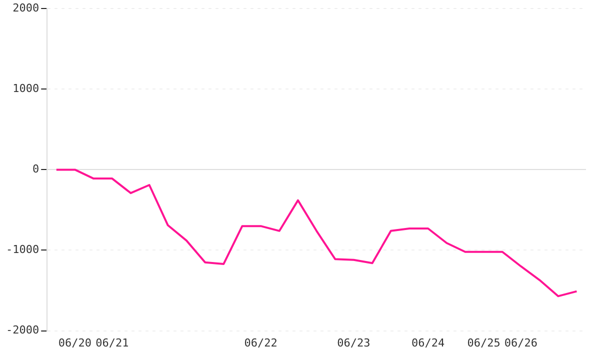 This screenshot has height=360, width=600. What do you see at coordinates (112, 343) in the screenshot?
I see `x-tick-label: 06/21` at bounding box center [112, 343].